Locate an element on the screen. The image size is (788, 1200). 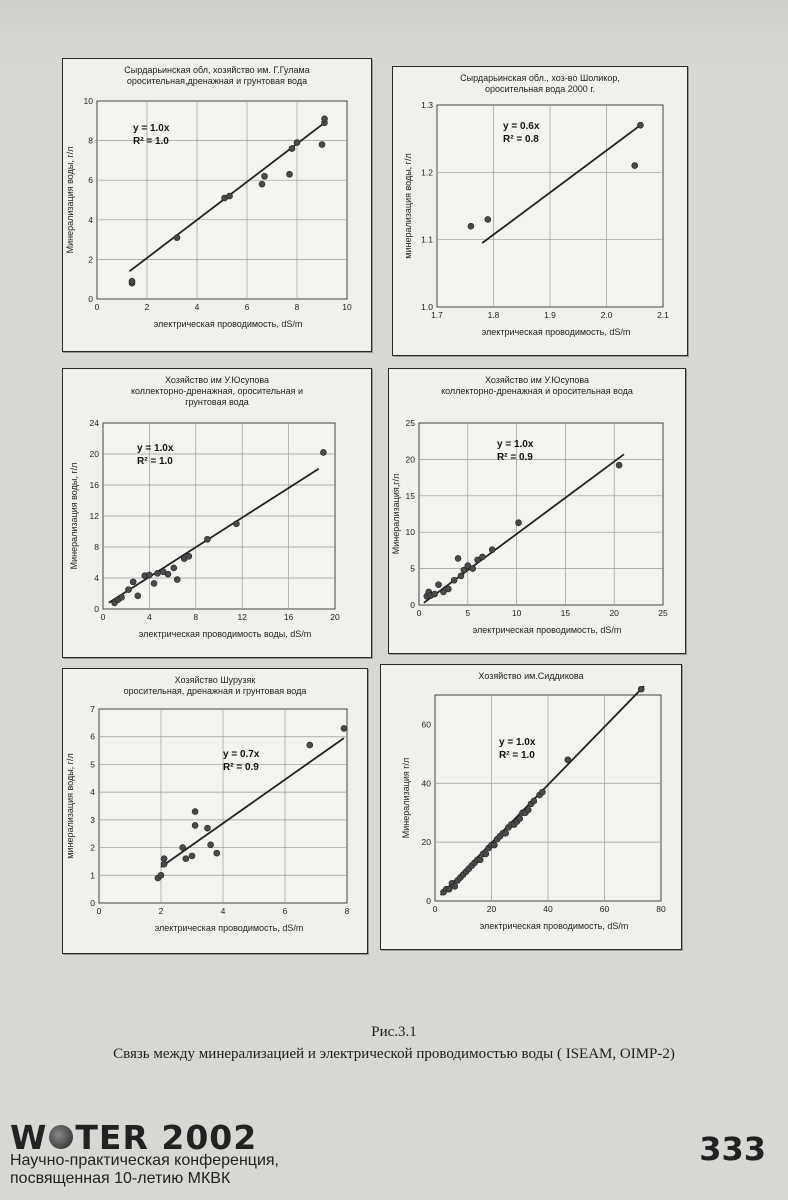
chart-title-line: оросительная,дренажная и грунтовая вода is located at coordinates (217, 81).